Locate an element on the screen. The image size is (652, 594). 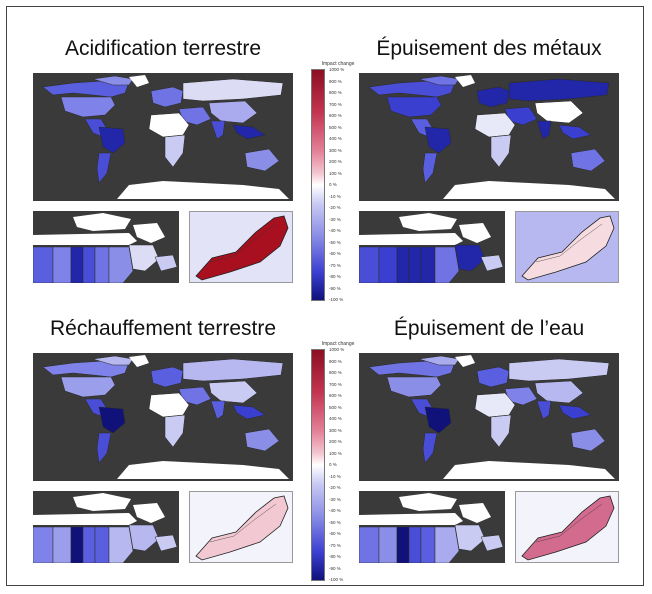
legend-tick-label: 300 % is located at coordinates (335, 430).